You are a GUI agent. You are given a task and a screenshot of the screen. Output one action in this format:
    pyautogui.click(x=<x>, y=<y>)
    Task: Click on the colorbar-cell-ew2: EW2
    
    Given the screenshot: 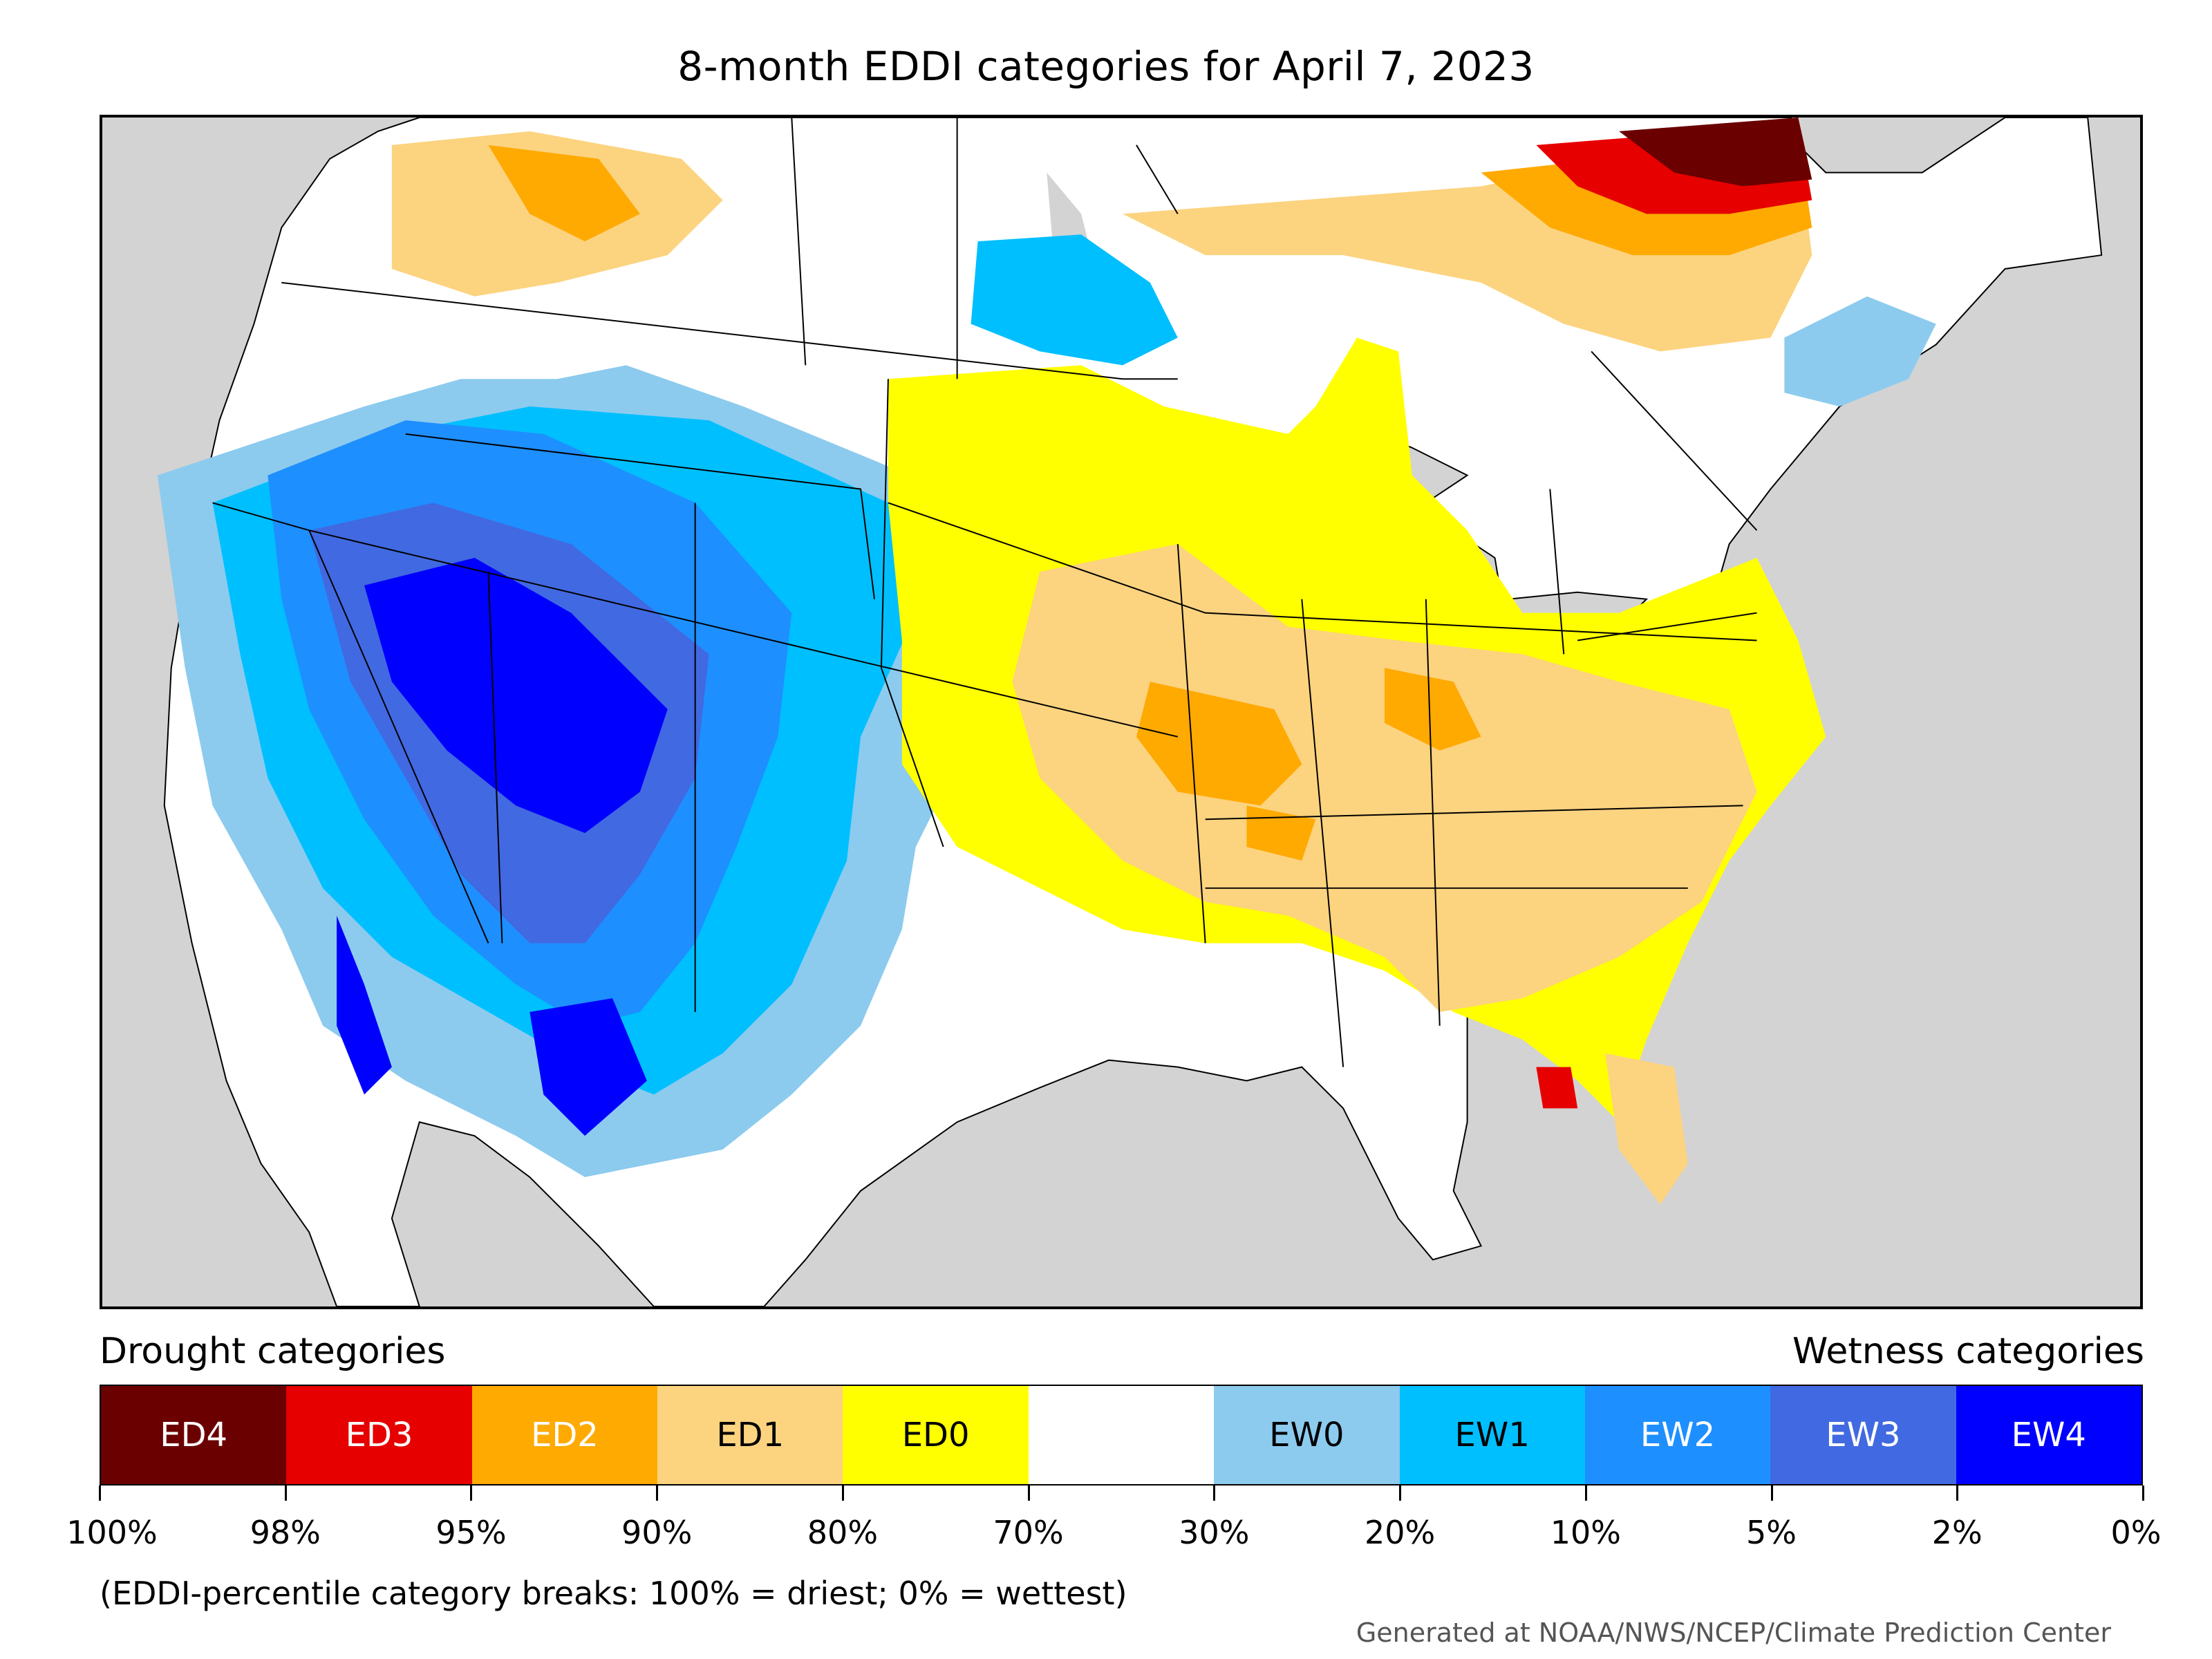 What is the action you would take?
    pyautogui.click(x=1677, y=1435)
    